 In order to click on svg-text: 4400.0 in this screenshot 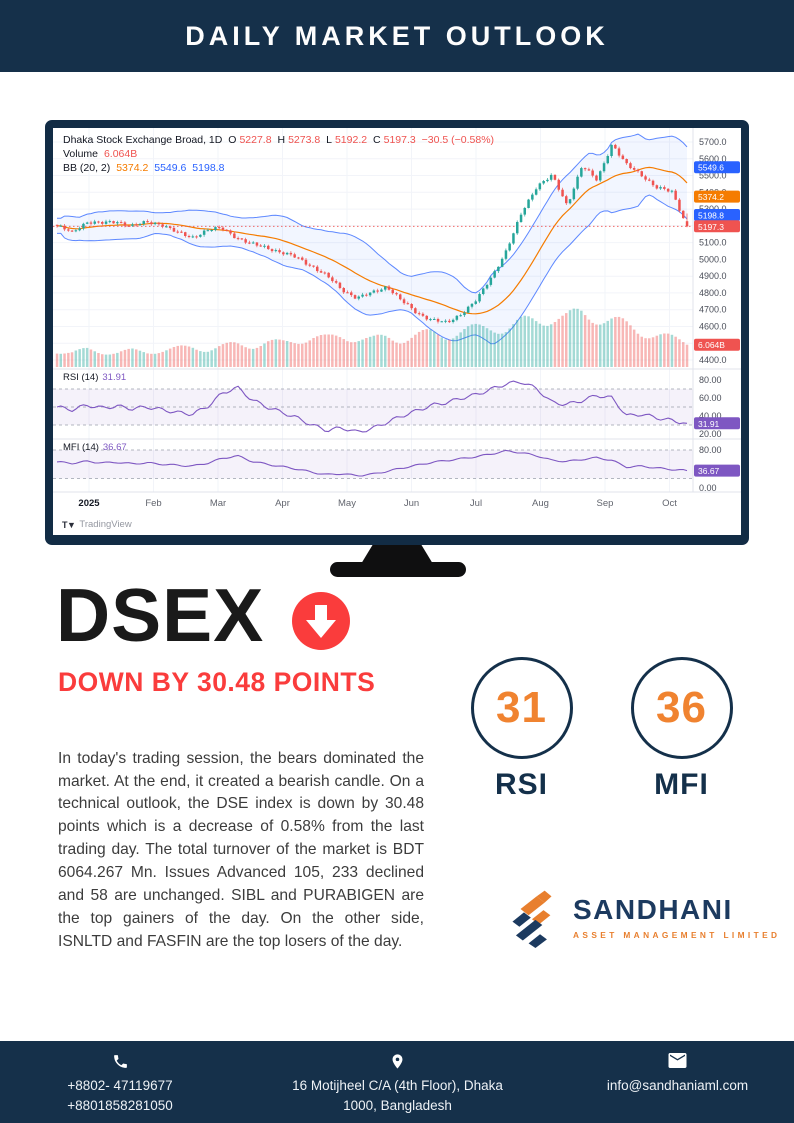, I will do `click(713, 360)`.